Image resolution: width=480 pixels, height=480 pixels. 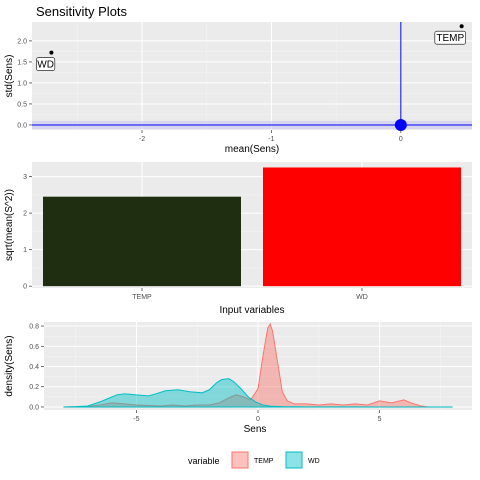 I want to click on bar-temp, so click(x=142, y=241).